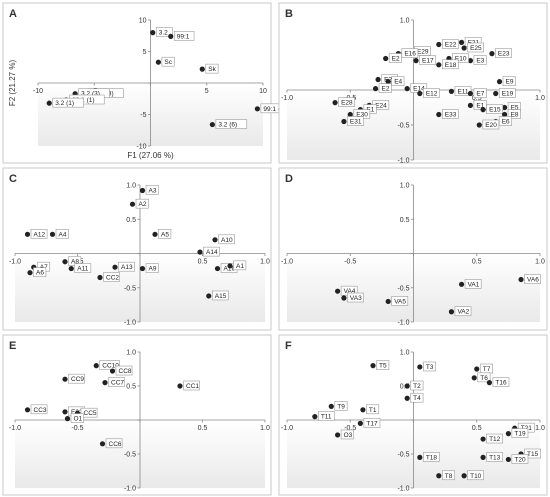  I want to click on point-label-text: E10, so click(461, 59).